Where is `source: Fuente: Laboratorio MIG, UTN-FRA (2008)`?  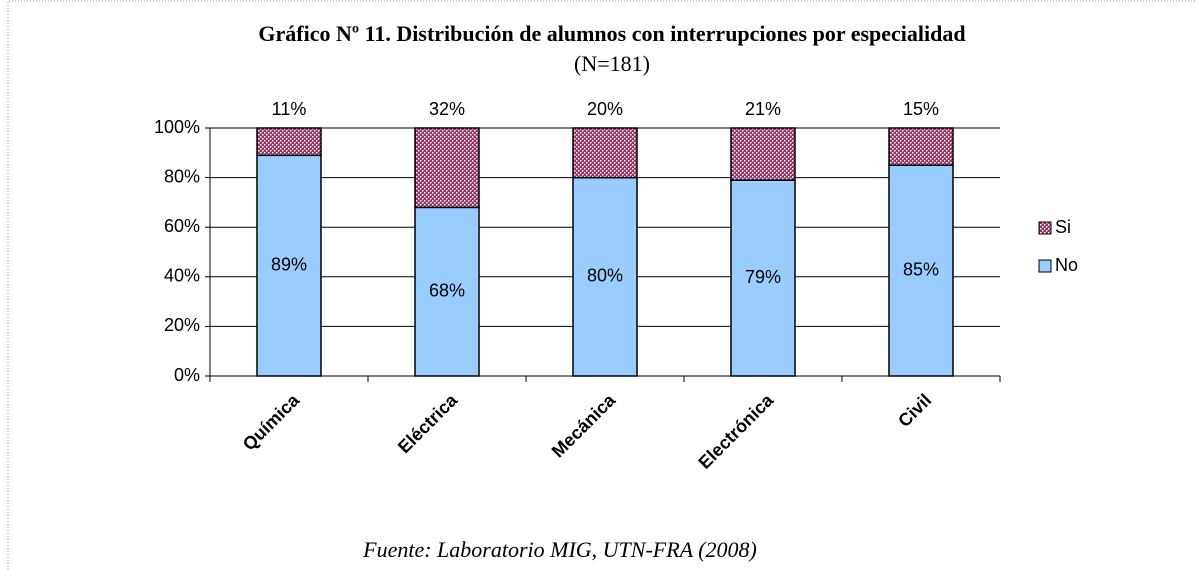 source: Fuente: Laboratorio MIG, UTN-FRA (2008) is located at coordinates (559, 549).